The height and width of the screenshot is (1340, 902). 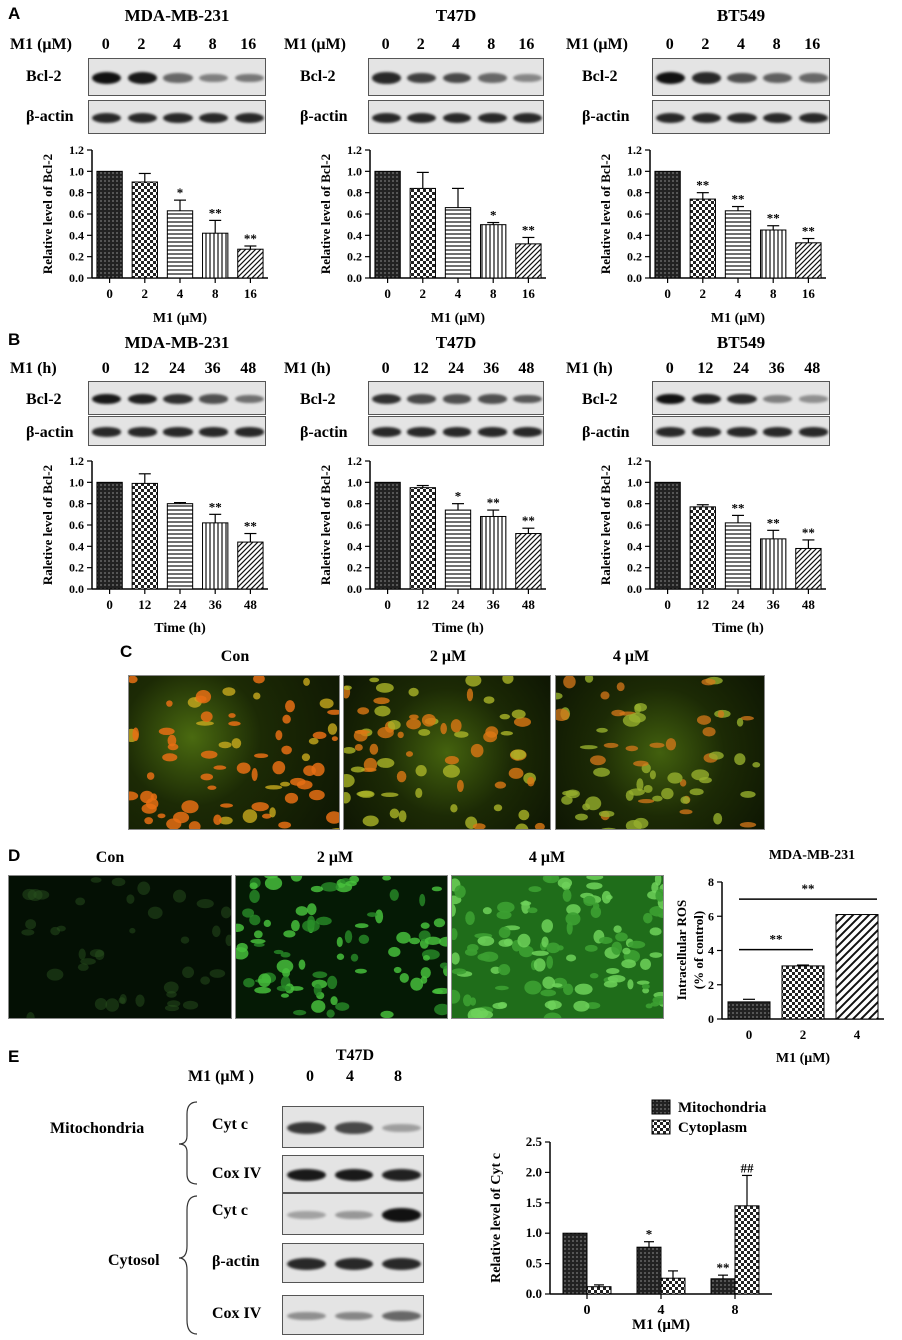 I want to click on blot-row-label: M1 (h), so click(x=33, y=368).